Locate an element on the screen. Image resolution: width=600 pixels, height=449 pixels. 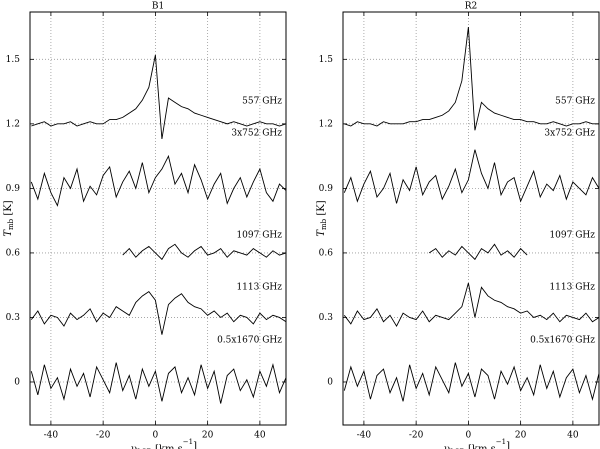
panel-title: R2 is located at coordinates (471, 7).